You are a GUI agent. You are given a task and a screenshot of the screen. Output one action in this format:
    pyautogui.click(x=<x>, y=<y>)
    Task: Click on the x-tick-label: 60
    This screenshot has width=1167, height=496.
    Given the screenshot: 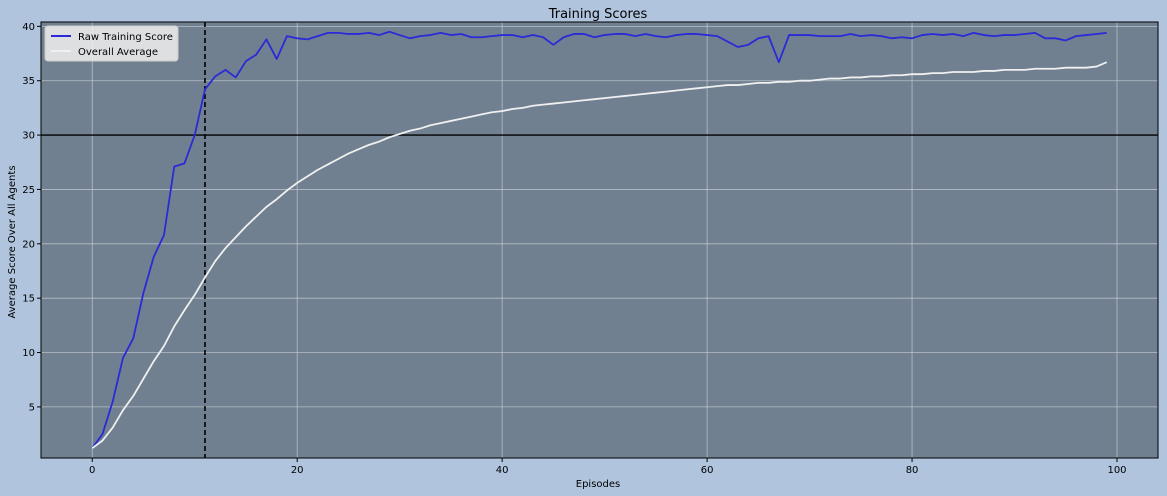 What is the action you would take?
    pyautogui.click(x=707, y=470)
    